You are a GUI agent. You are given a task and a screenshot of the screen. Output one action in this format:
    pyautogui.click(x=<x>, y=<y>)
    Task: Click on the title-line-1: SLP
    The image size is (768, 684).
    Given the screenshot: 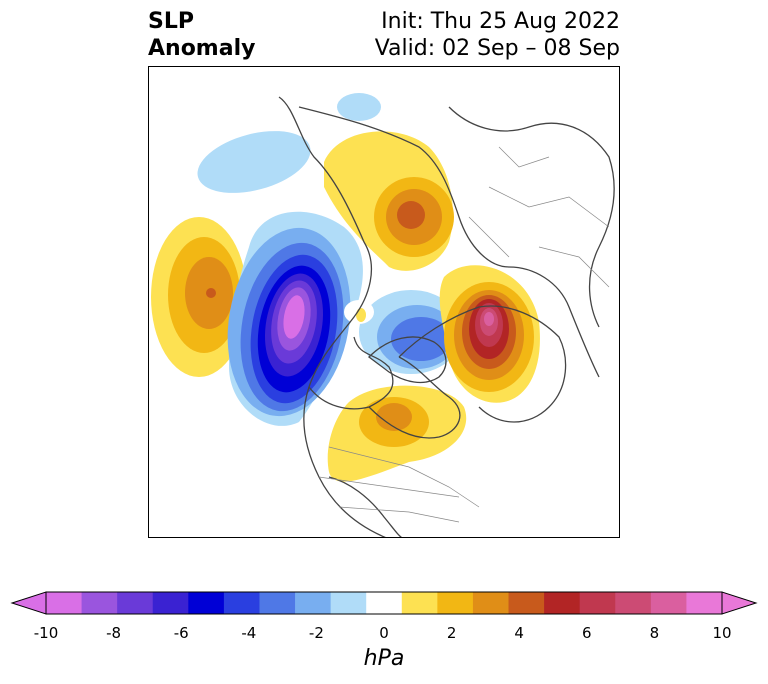 What is the action you would take?
    pyautogui.click(x=171, y=21)
    